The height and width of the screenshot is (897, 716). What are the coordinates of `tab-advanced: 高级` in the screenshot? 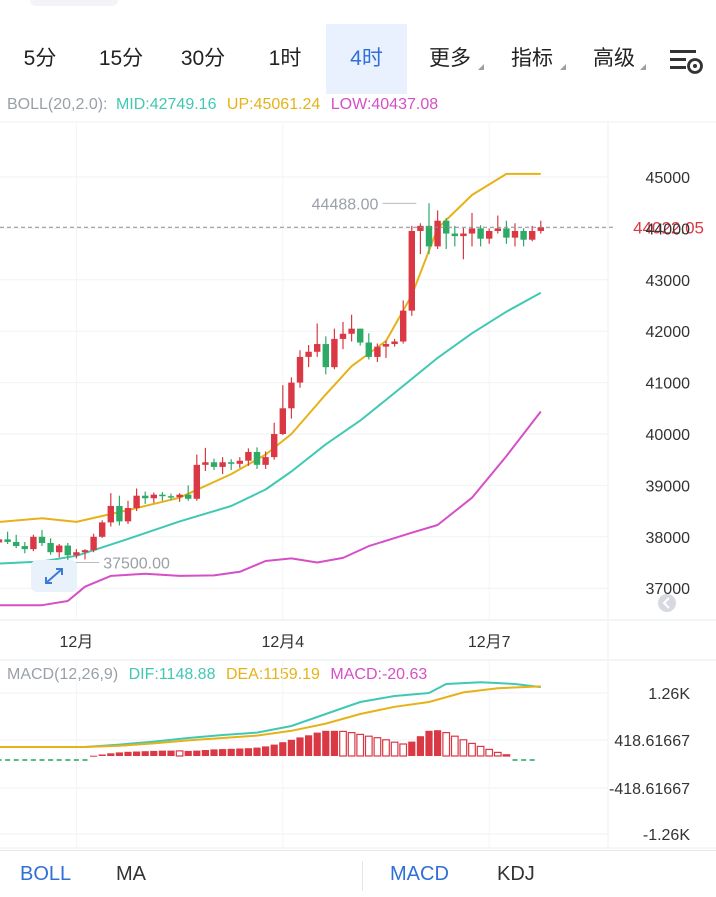 It's located at (614, 59).